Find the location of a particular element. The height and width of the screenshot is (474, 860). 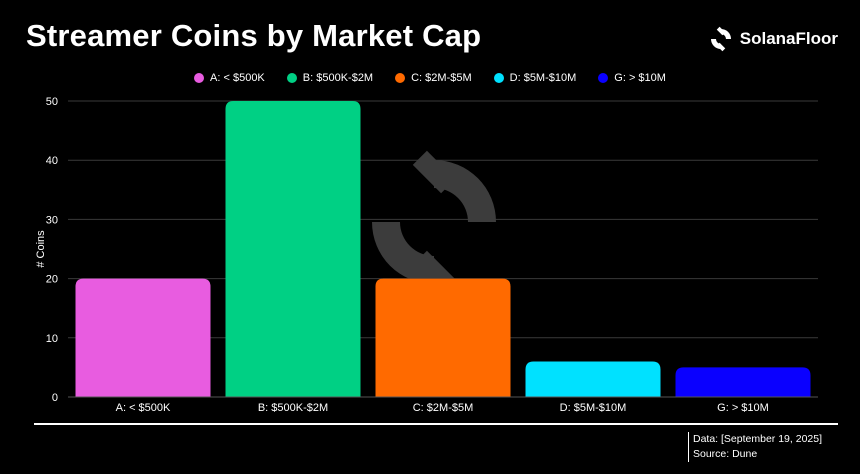

brand-logo: SolanaFloor is located at coordinates (773, 39).